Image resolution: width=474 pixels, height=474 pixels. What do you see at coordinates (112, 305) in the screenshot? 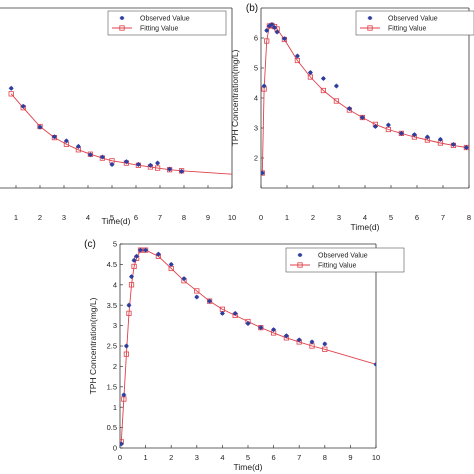
I see `y-tick-label: 3.5` at bounding box center [112, 305].